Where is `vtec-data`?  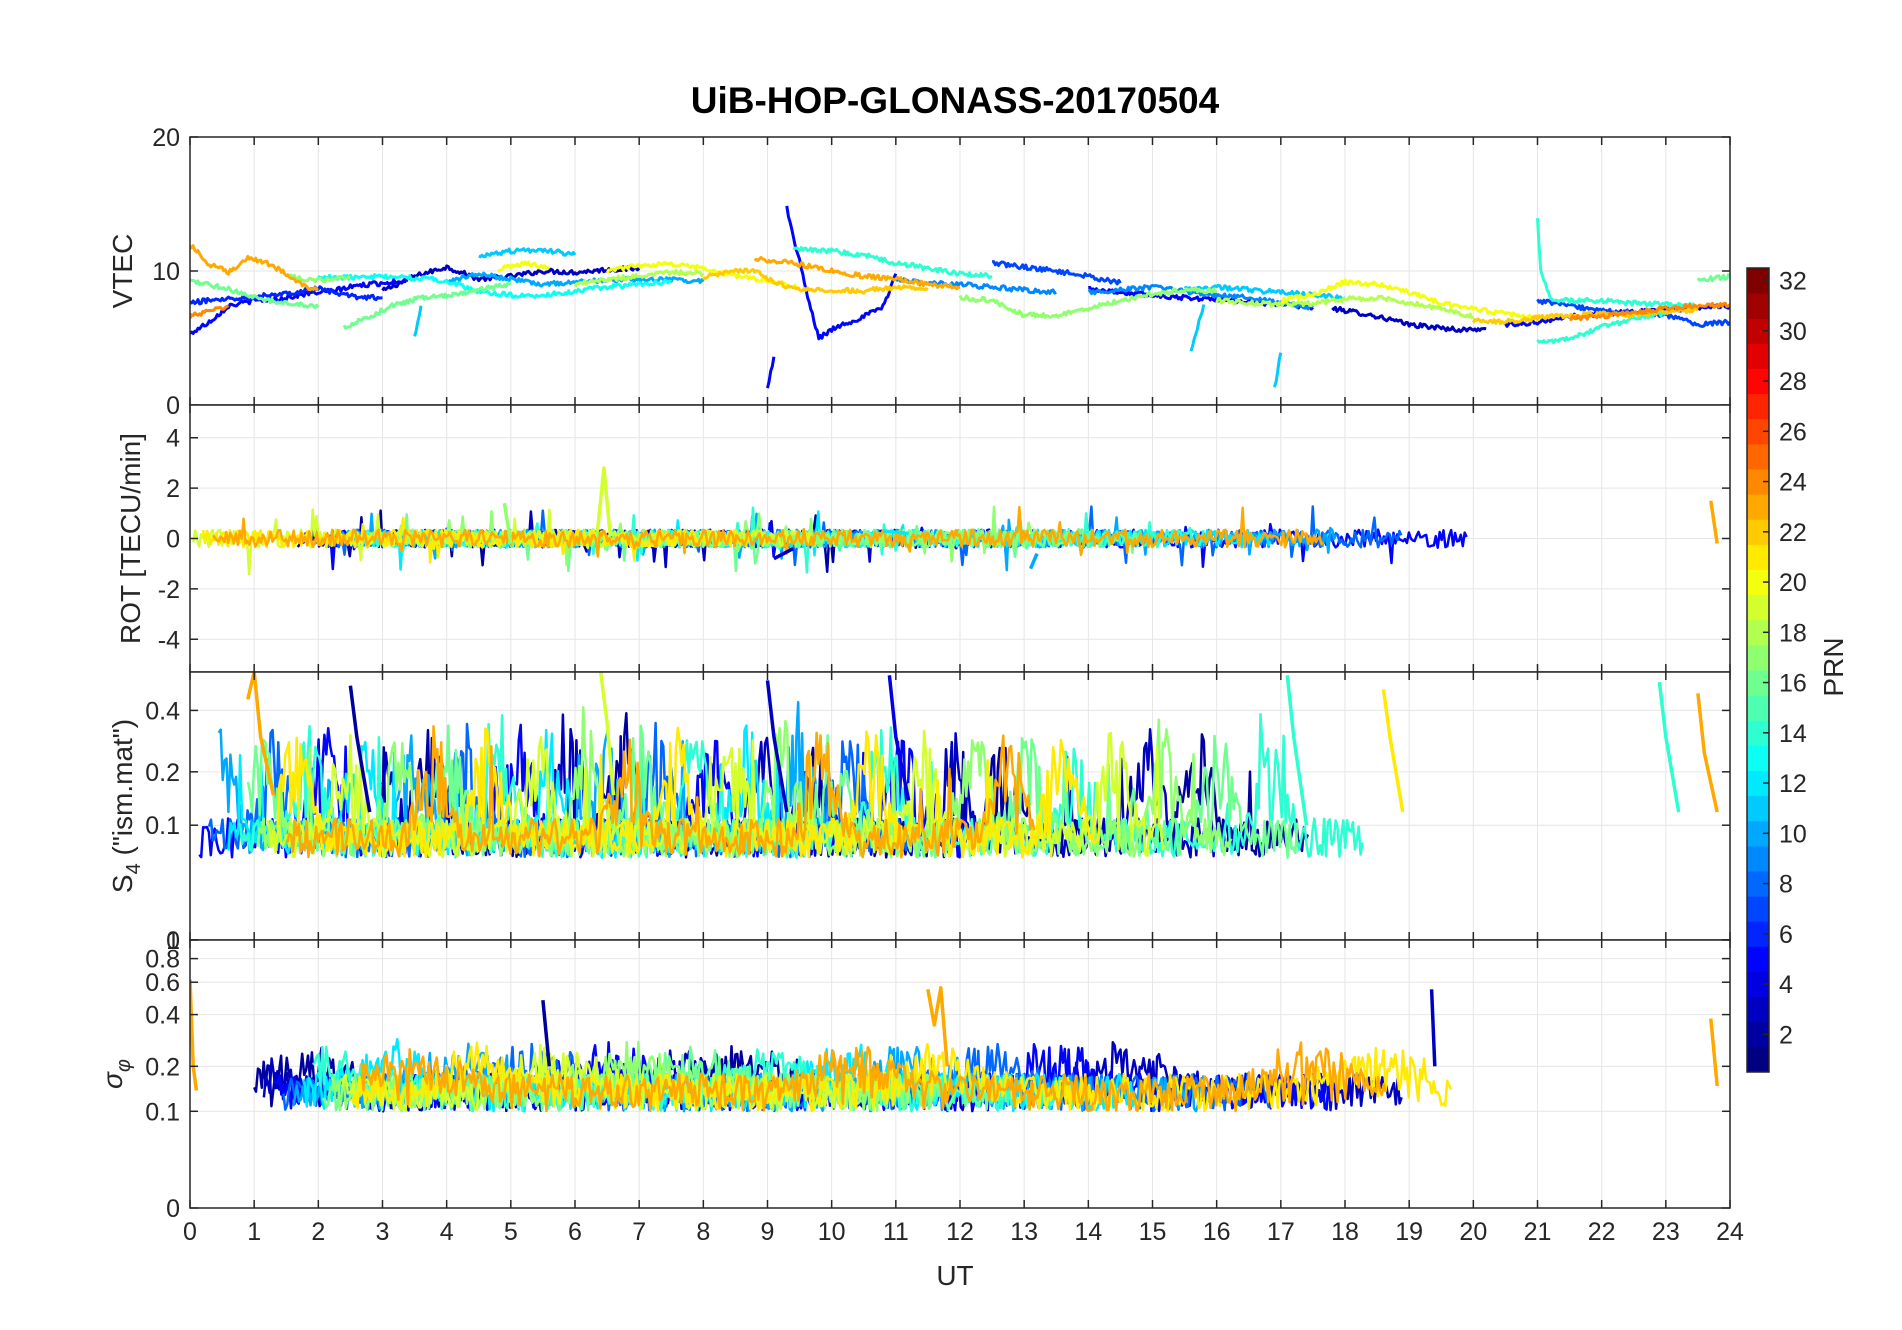 vtec-data is located at coordinates (960, 297).